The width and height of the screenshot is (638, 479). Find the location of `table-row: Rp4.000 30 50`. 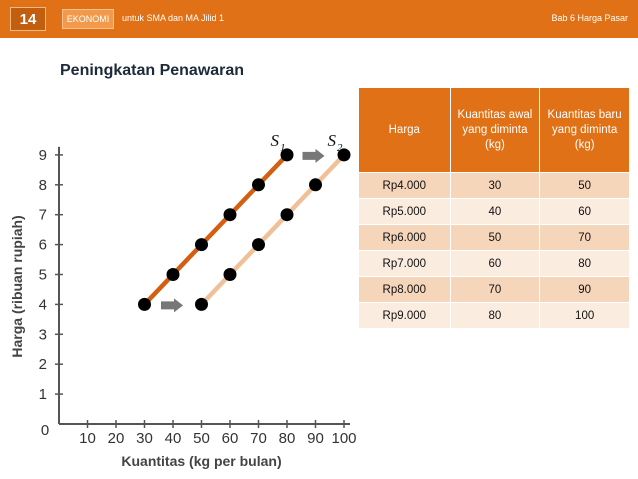

table-row: Rp4.000 30 50 is located at coordinates (494, 185).